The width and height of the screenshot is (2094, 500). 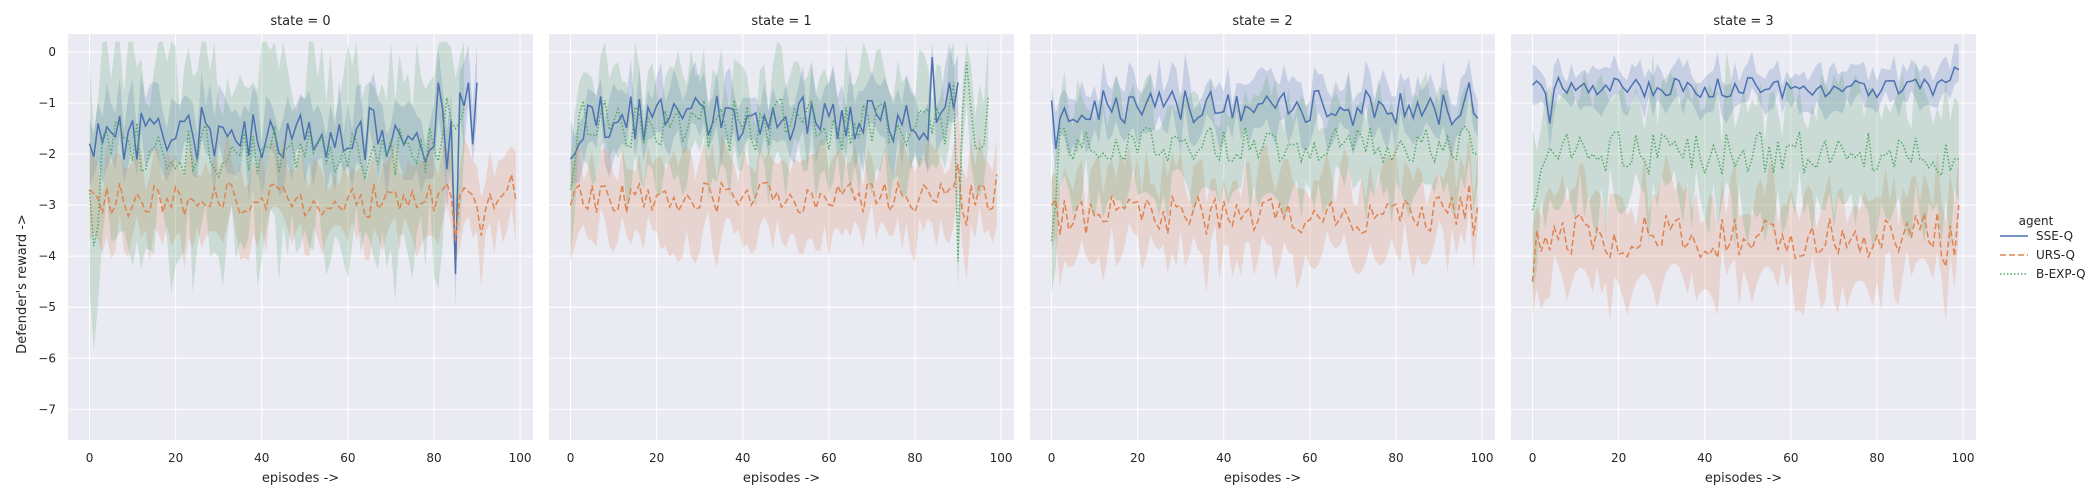 I want to click on y-axis-label: Defender's reward ->, so click(x=22, y=284).